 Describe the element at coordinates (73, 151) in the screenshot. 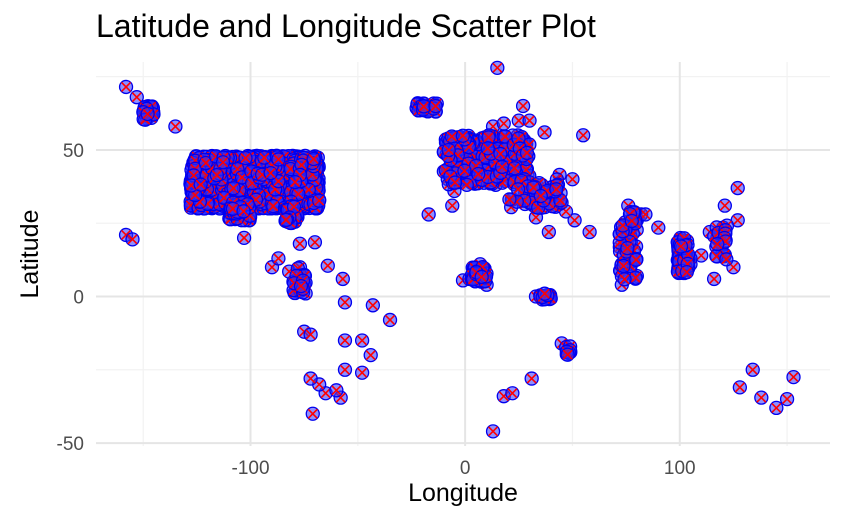

I see `y-tick-label: 50` at that location.